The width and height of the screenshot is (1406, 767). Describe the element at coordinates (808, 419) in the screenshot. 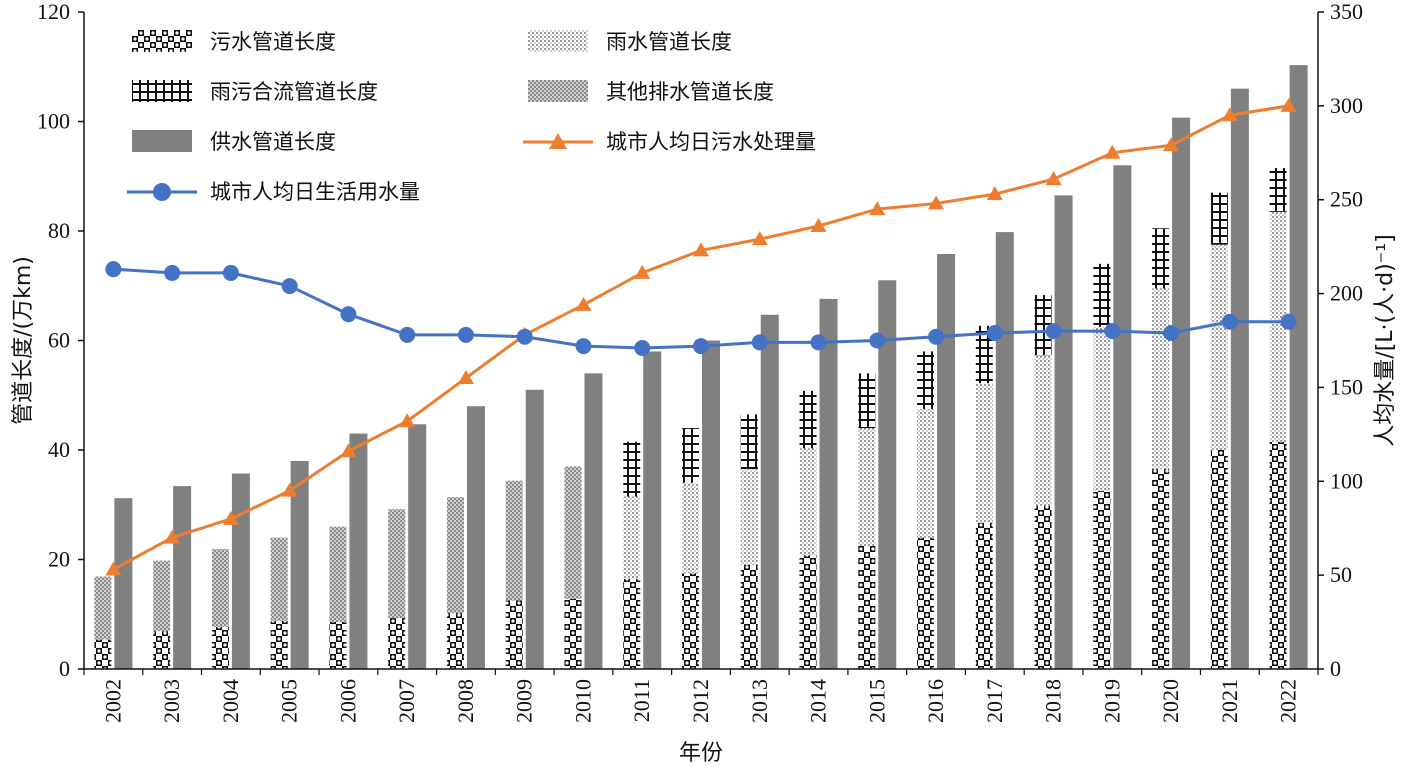

I see `stacked-bar-grid-2014` at that location.